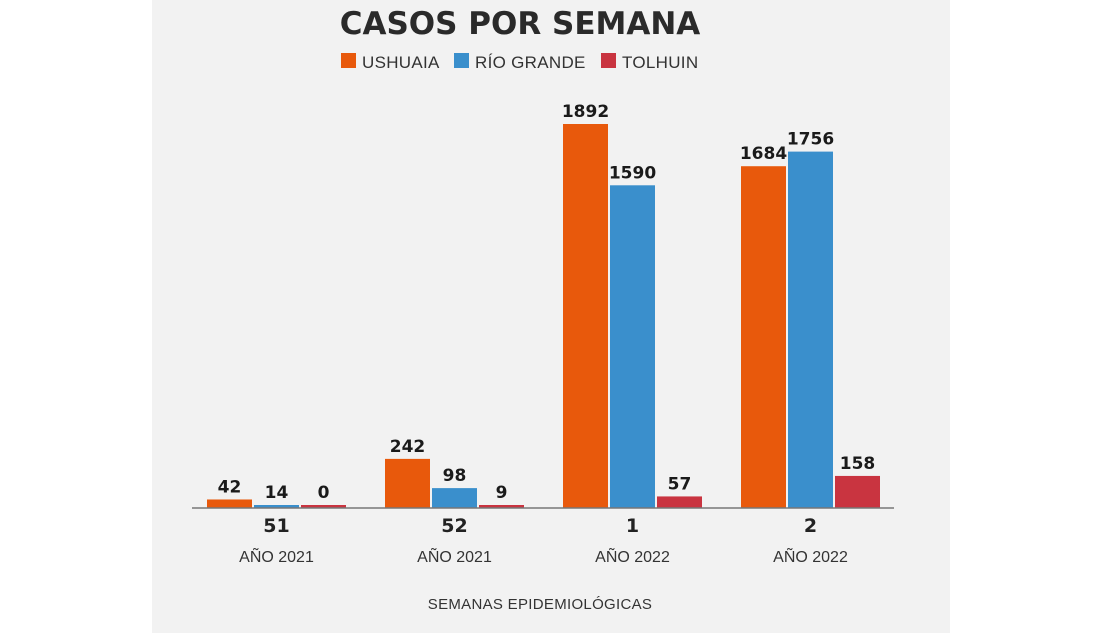 This screenshot has width=1102, height=633. Describe the element at coordinates (520, 24) in the screenshot. I see `chart-title: CASOS POR SEMANA` at that location.